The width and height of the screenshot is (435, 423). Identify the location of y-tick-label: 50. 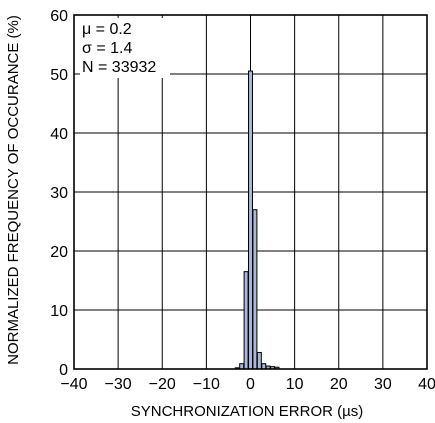
(59, 75).